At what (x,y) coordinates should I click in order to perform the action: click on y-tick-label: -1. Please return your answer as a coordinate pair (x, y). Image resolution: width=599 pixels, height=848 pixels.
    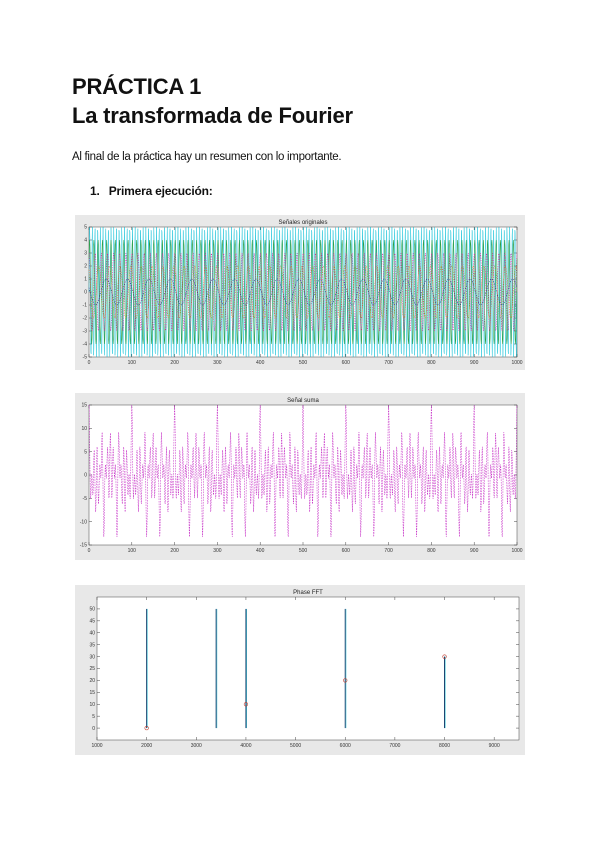
    Looking at the image, I should click on (85, 306).